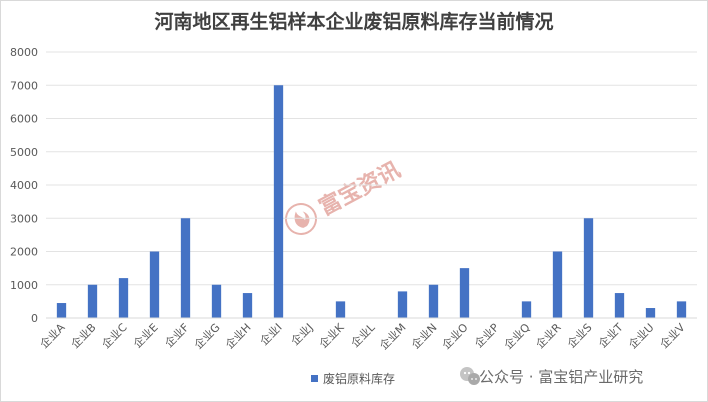 This screenshot has height=402, width=708. I want to click on x-tick-label: 企业H, so click(237, 335).